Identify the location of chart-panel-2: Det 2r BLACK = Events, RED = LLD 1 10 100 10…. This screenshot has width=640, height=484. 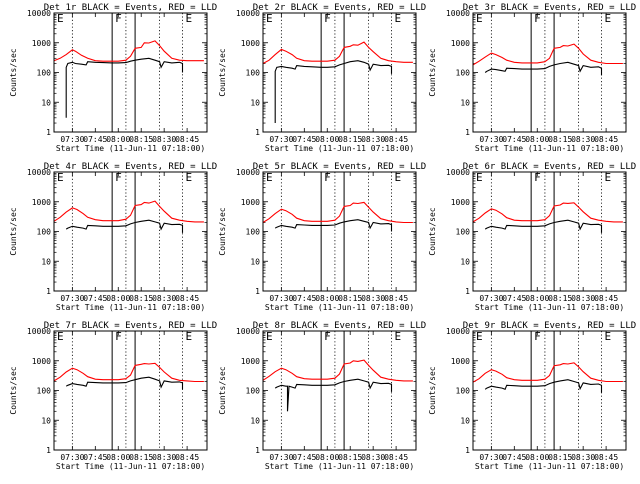
(322, 78).